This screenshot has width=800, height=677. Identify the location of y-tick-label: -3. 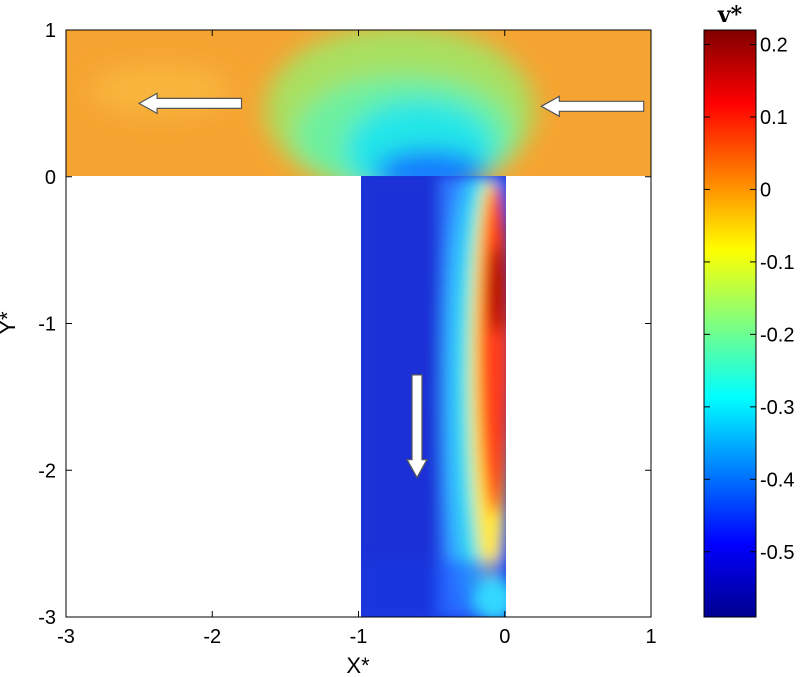
(47, 618).